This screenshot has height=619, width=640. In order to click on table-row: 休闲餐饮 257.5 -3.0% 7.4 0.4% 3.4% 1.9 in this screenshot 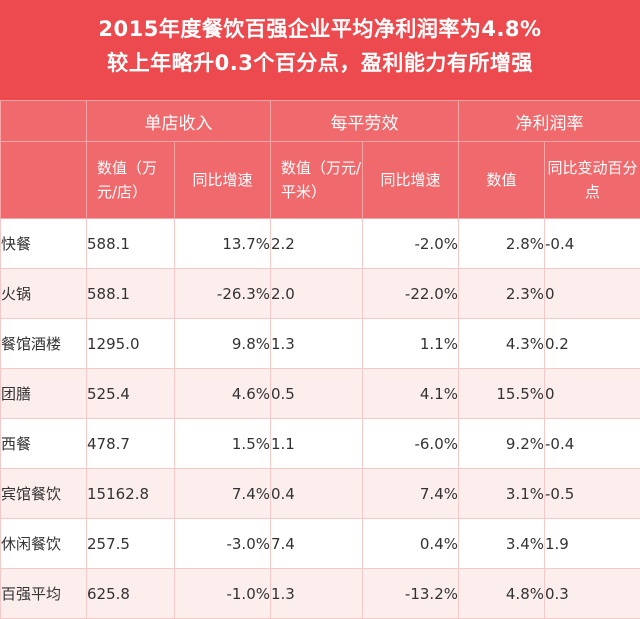, I will do `click(320, 544)`.